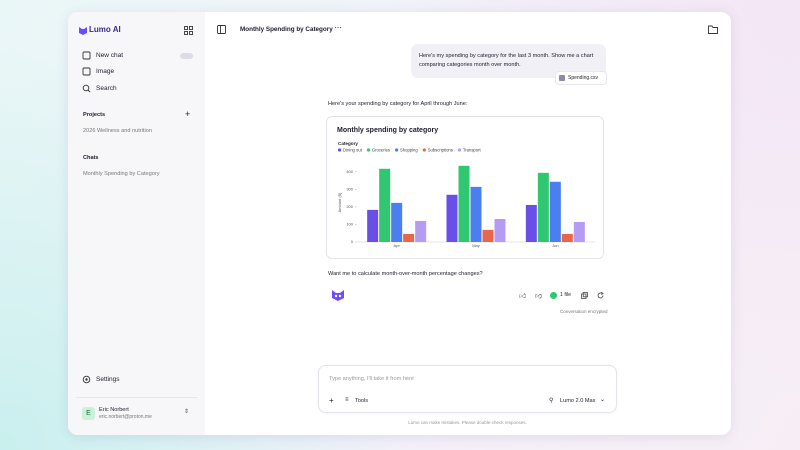  I want to click on legend-label: Dining out, so click(353, 149).